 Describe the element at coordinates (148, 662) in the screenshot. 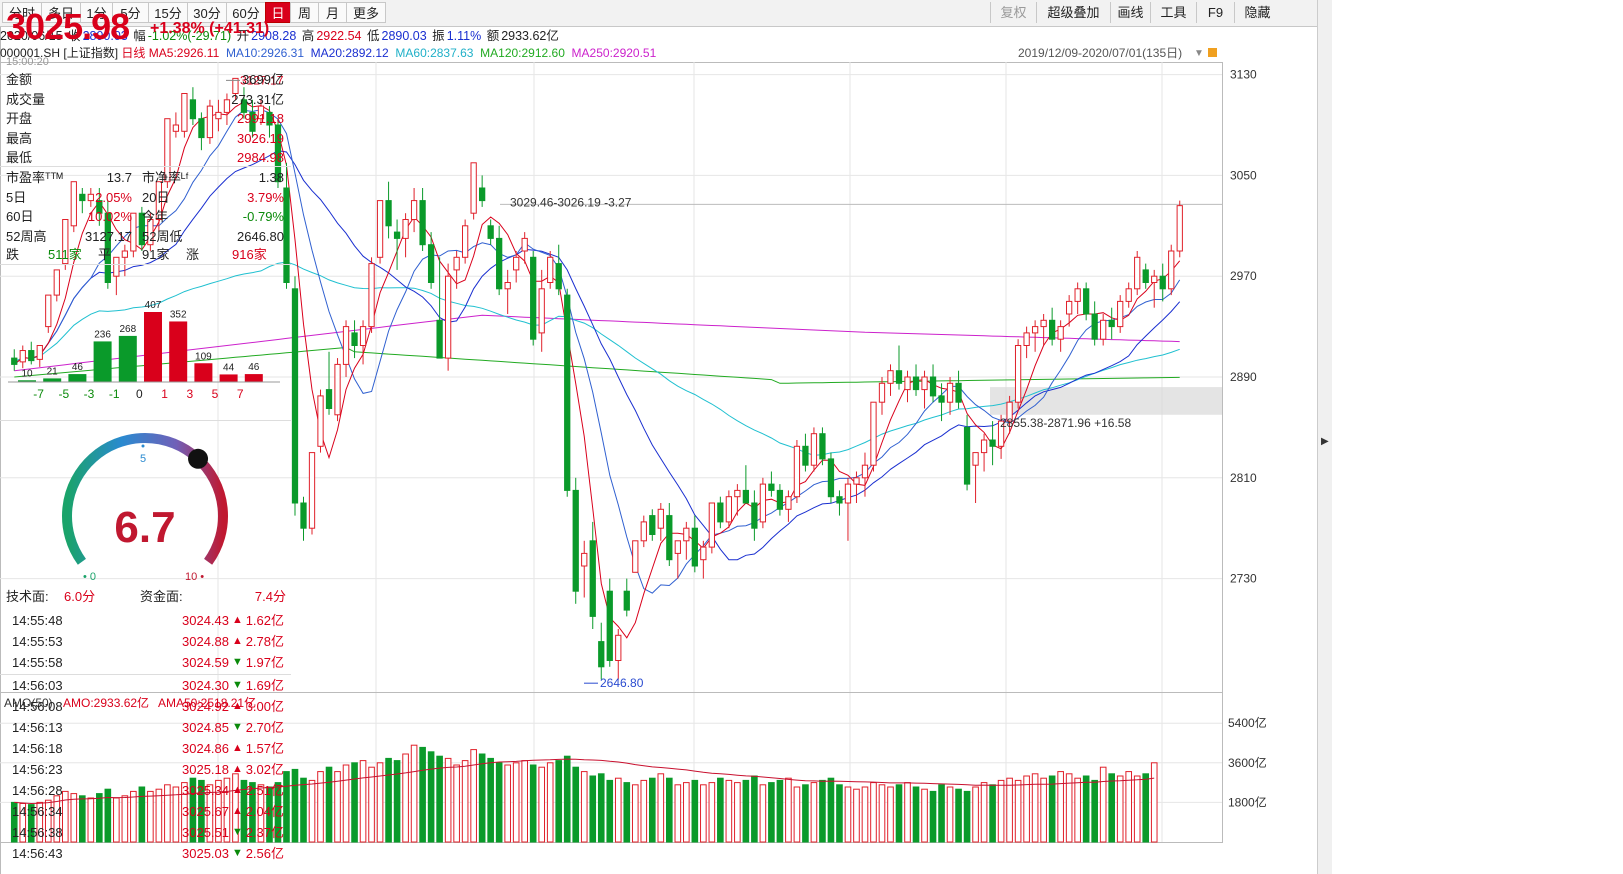

I see `tick-row-2: 14:55:58 3024.59 ▼ 1.97亿` at that location.